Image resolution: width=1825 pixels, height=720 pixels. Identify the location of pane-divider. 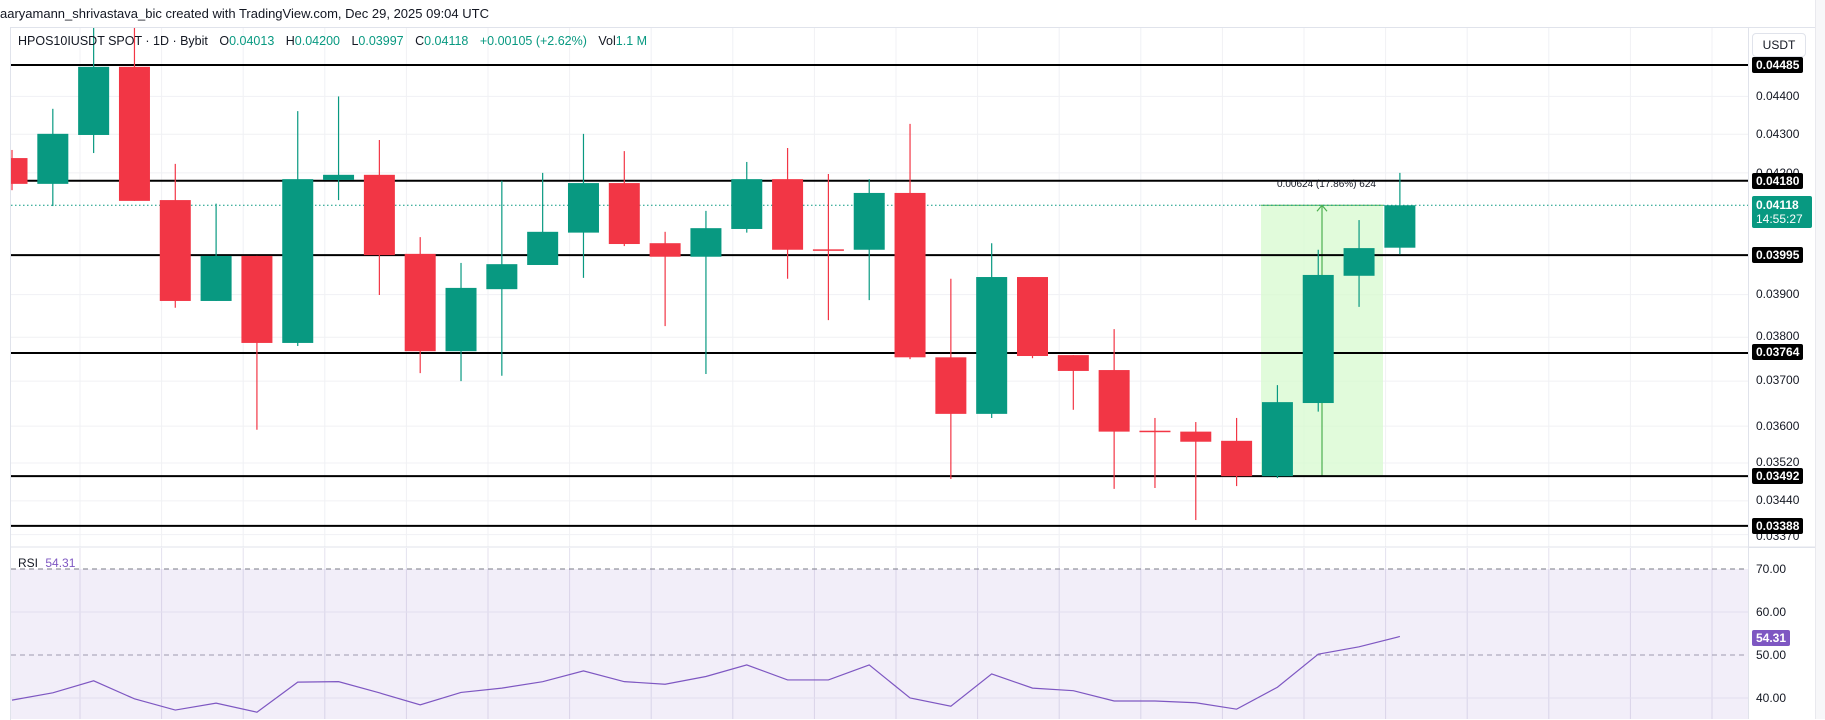
(1782, 547).